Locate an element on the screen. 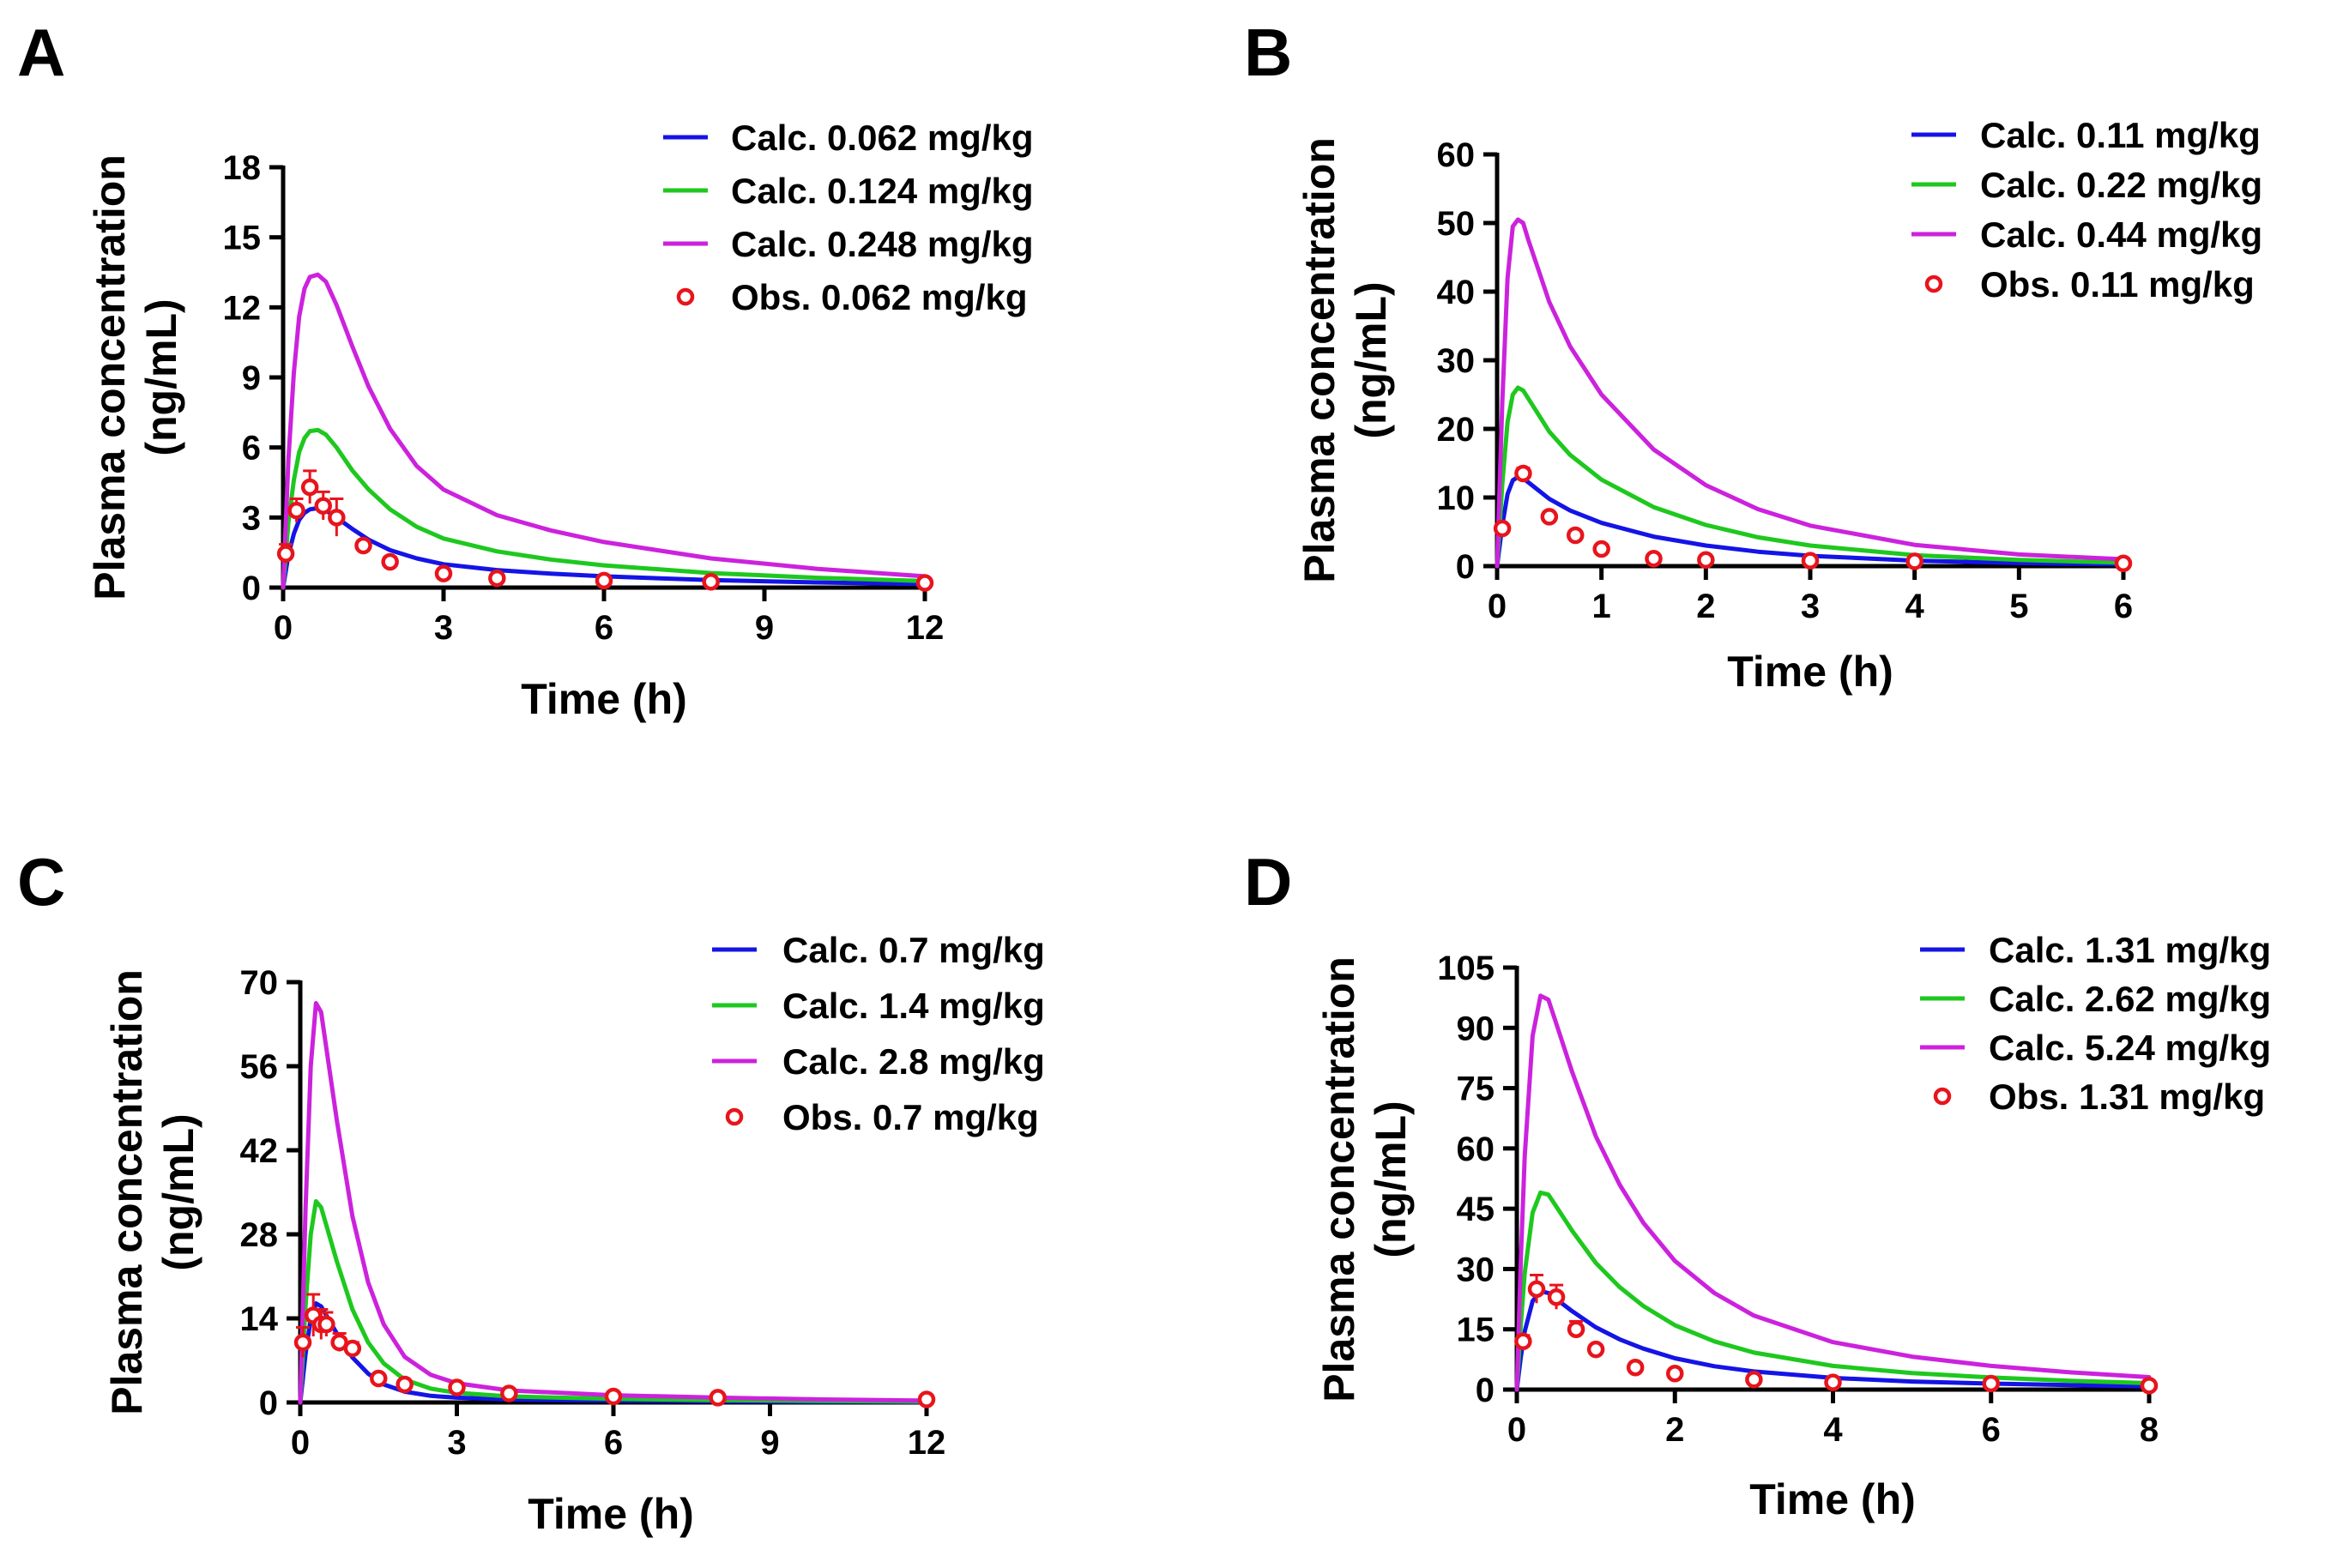 The image size is (2331, 1568). legend-label: Obs. 0.062 mg/kg is located at coordinates (879, 297).